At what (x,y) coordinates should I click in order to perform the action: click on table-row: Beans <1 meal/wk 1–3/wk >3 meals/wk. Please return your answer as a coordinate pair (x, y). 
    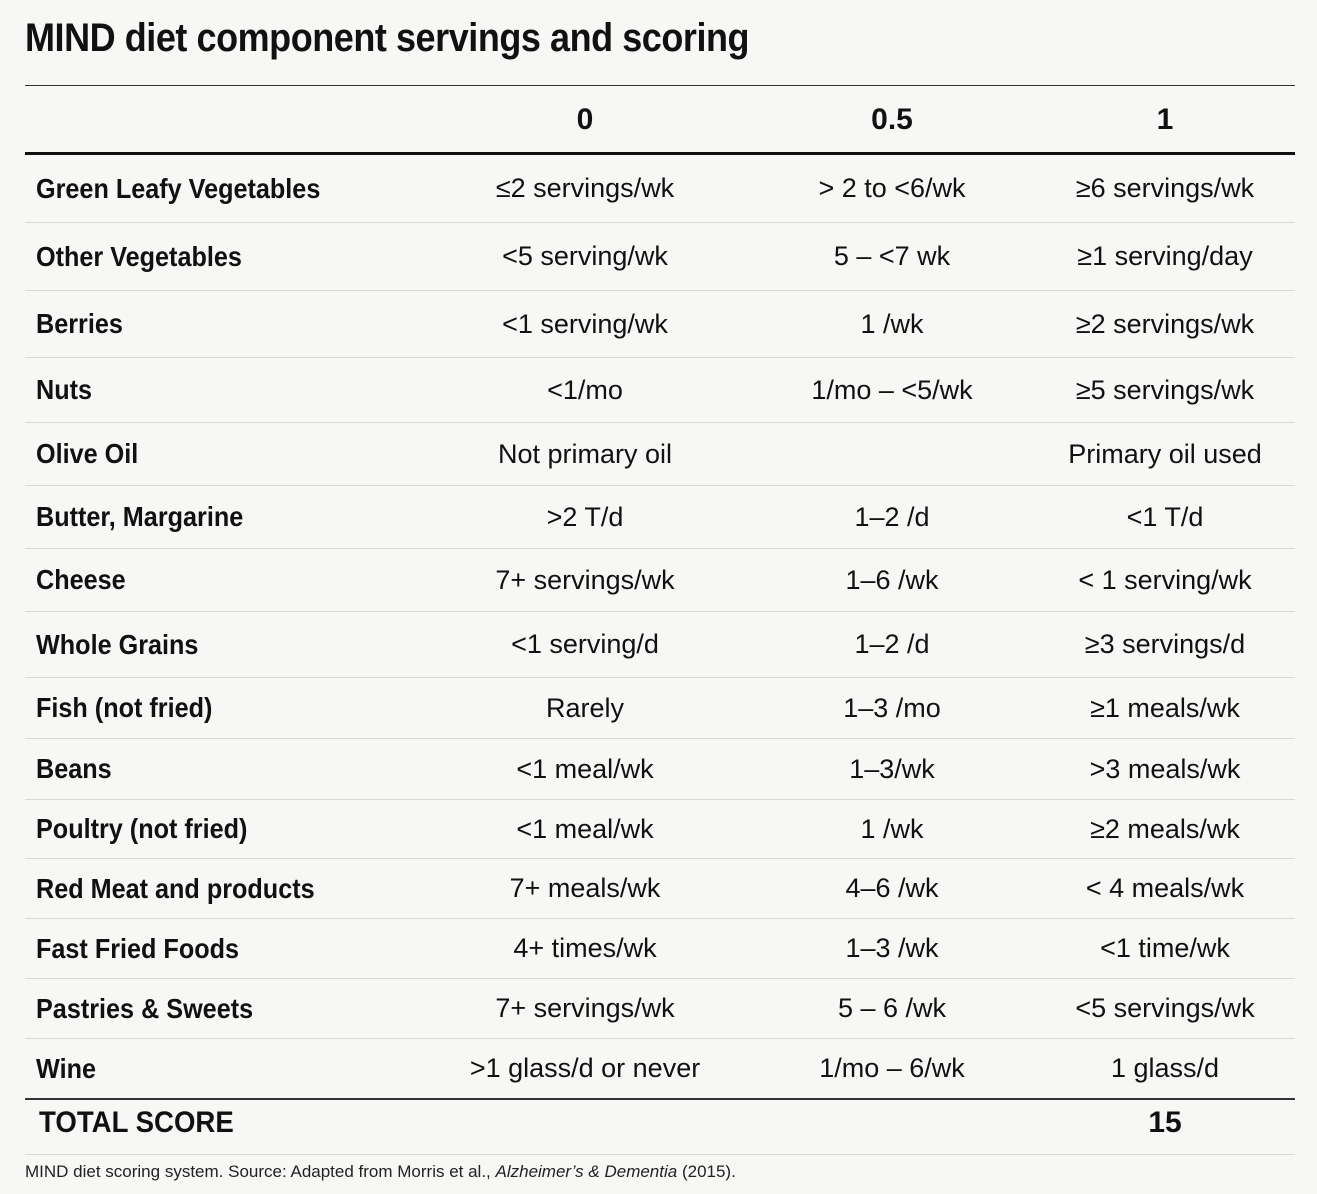
    Looking at the image, I should click on (660, 769).